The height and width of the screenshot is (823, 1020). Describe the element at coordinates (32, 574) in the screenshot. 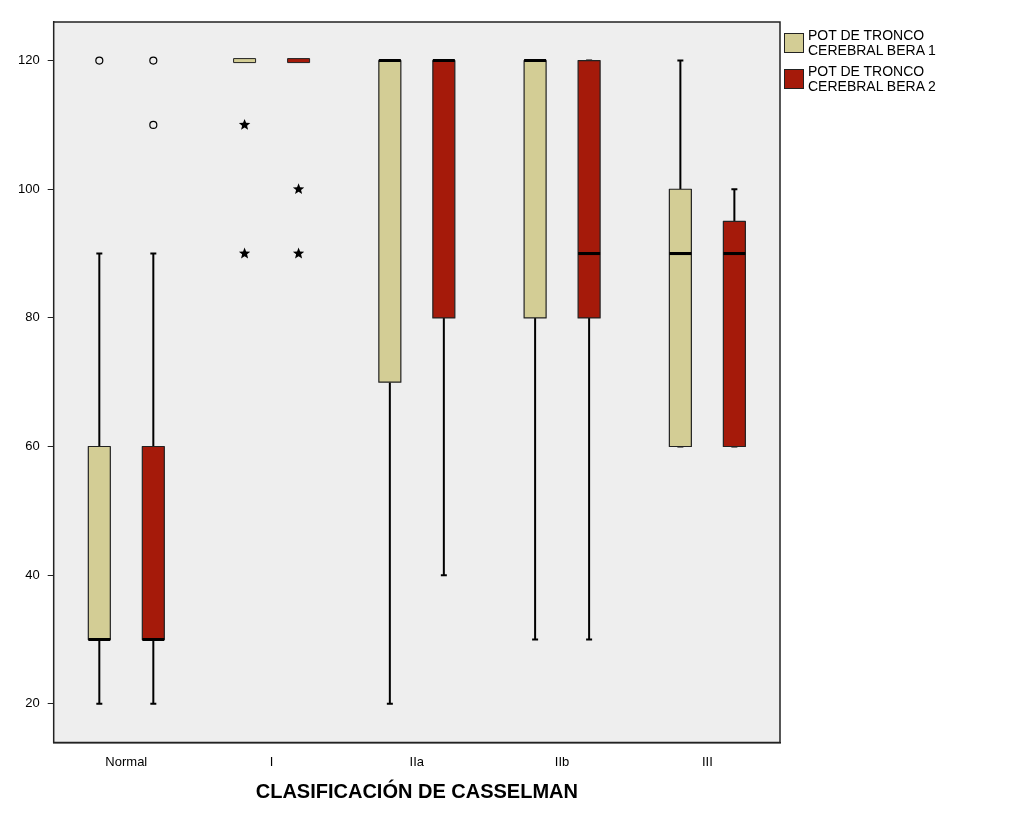

I see `y-tick-label: 40` at that location.